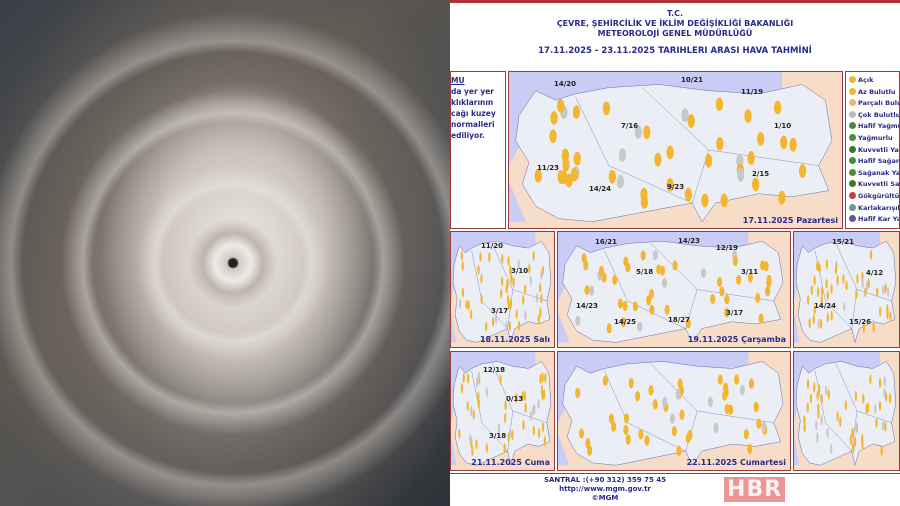  What do you see at coordinates (727, 248) in the screenshot?
I see `temp-label: 12/19` at bounding box center [727, 248].